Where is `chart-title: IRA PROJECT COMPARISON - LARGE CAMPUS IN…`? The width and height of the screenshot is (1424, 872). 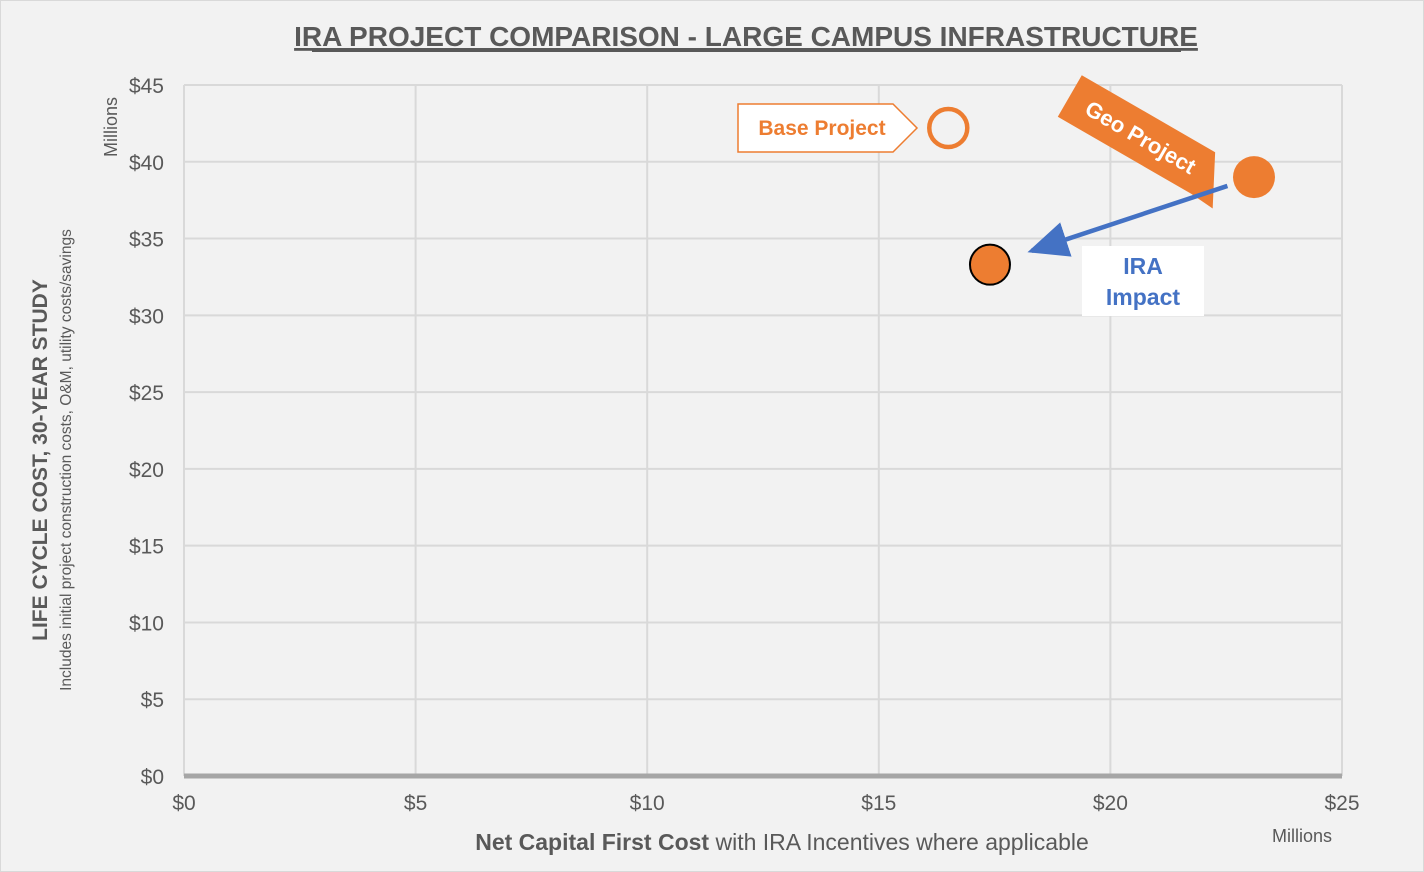 chart-title: IRA PROJECT COMPARISON - LARGE CAMPUS IN… is located at coordinates (746, 36).